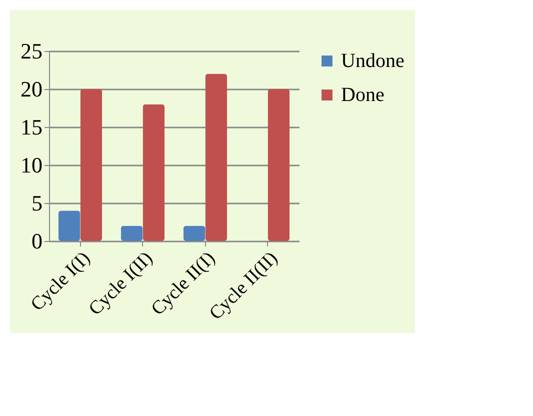  What do you see at coordinates (372, 61) in the screenshot?
I see `legend-label: Undone` at bounding box center [372, 61].